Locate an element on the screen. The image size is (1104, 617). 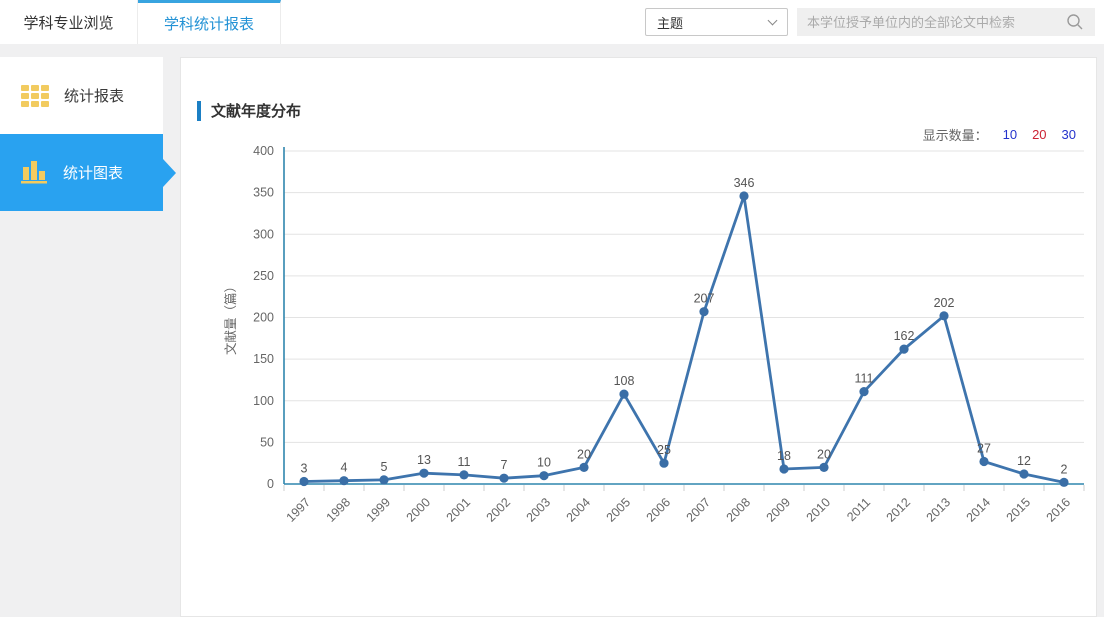
svg-text: 2010 is located at coordinates (819, 510).